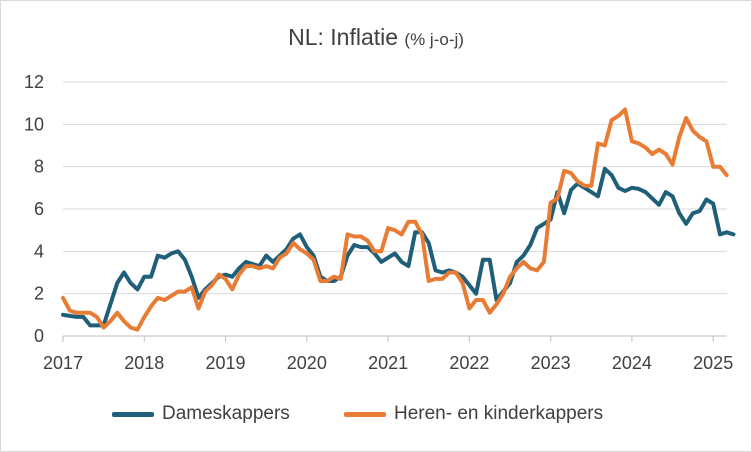 This screenshot has width=752, height=452. What do you see at coordinates (469, 363) in the screenshot?
I see `x-tick-label-2022: 2022` at bounding box center [469, 363].